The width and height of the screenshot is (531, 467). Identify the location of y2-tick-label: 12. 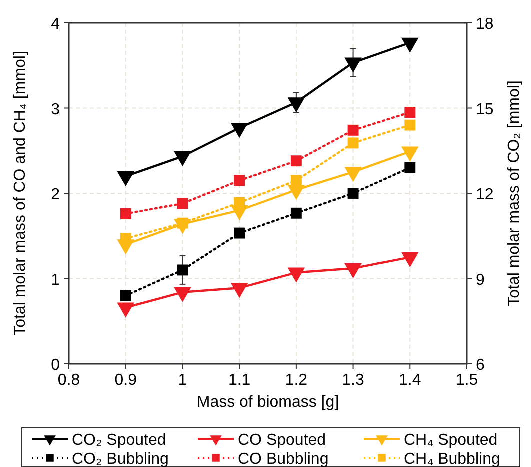
(485, 195).